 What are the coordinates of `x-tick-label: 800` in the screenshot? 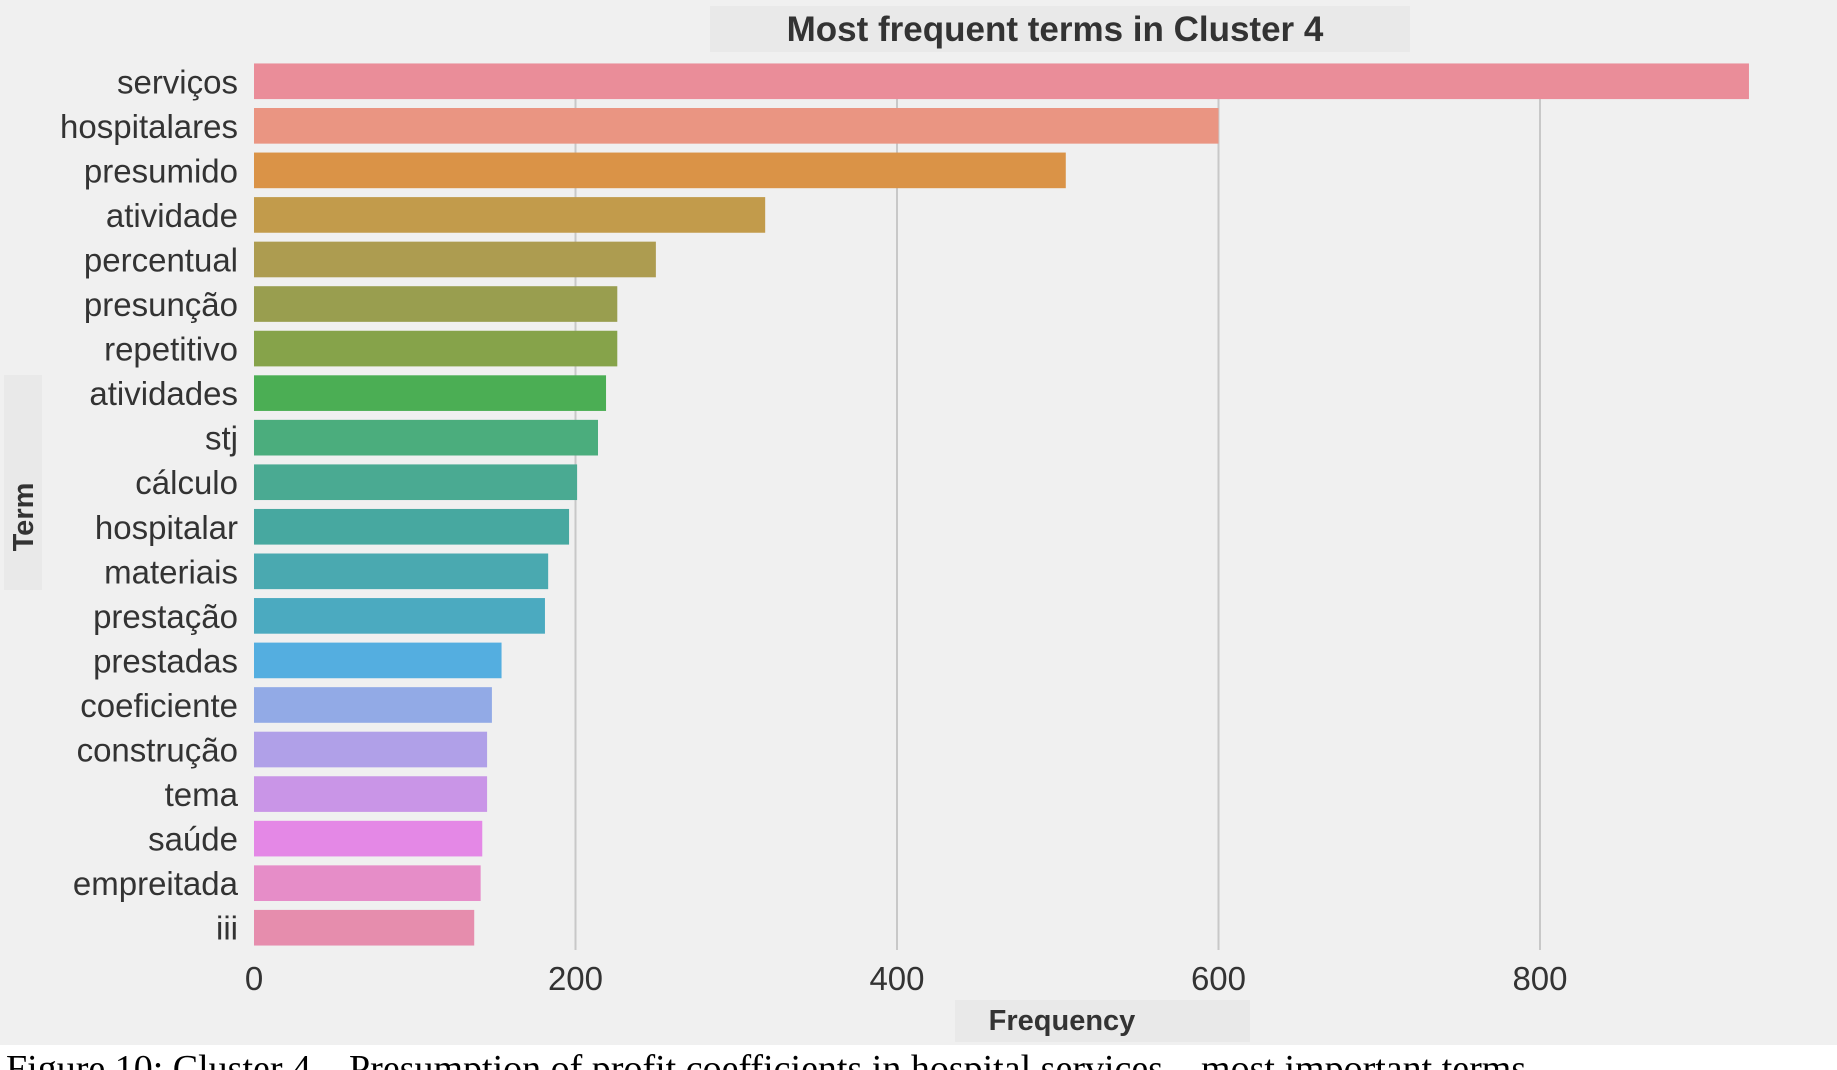 It's located at (1539, 978).